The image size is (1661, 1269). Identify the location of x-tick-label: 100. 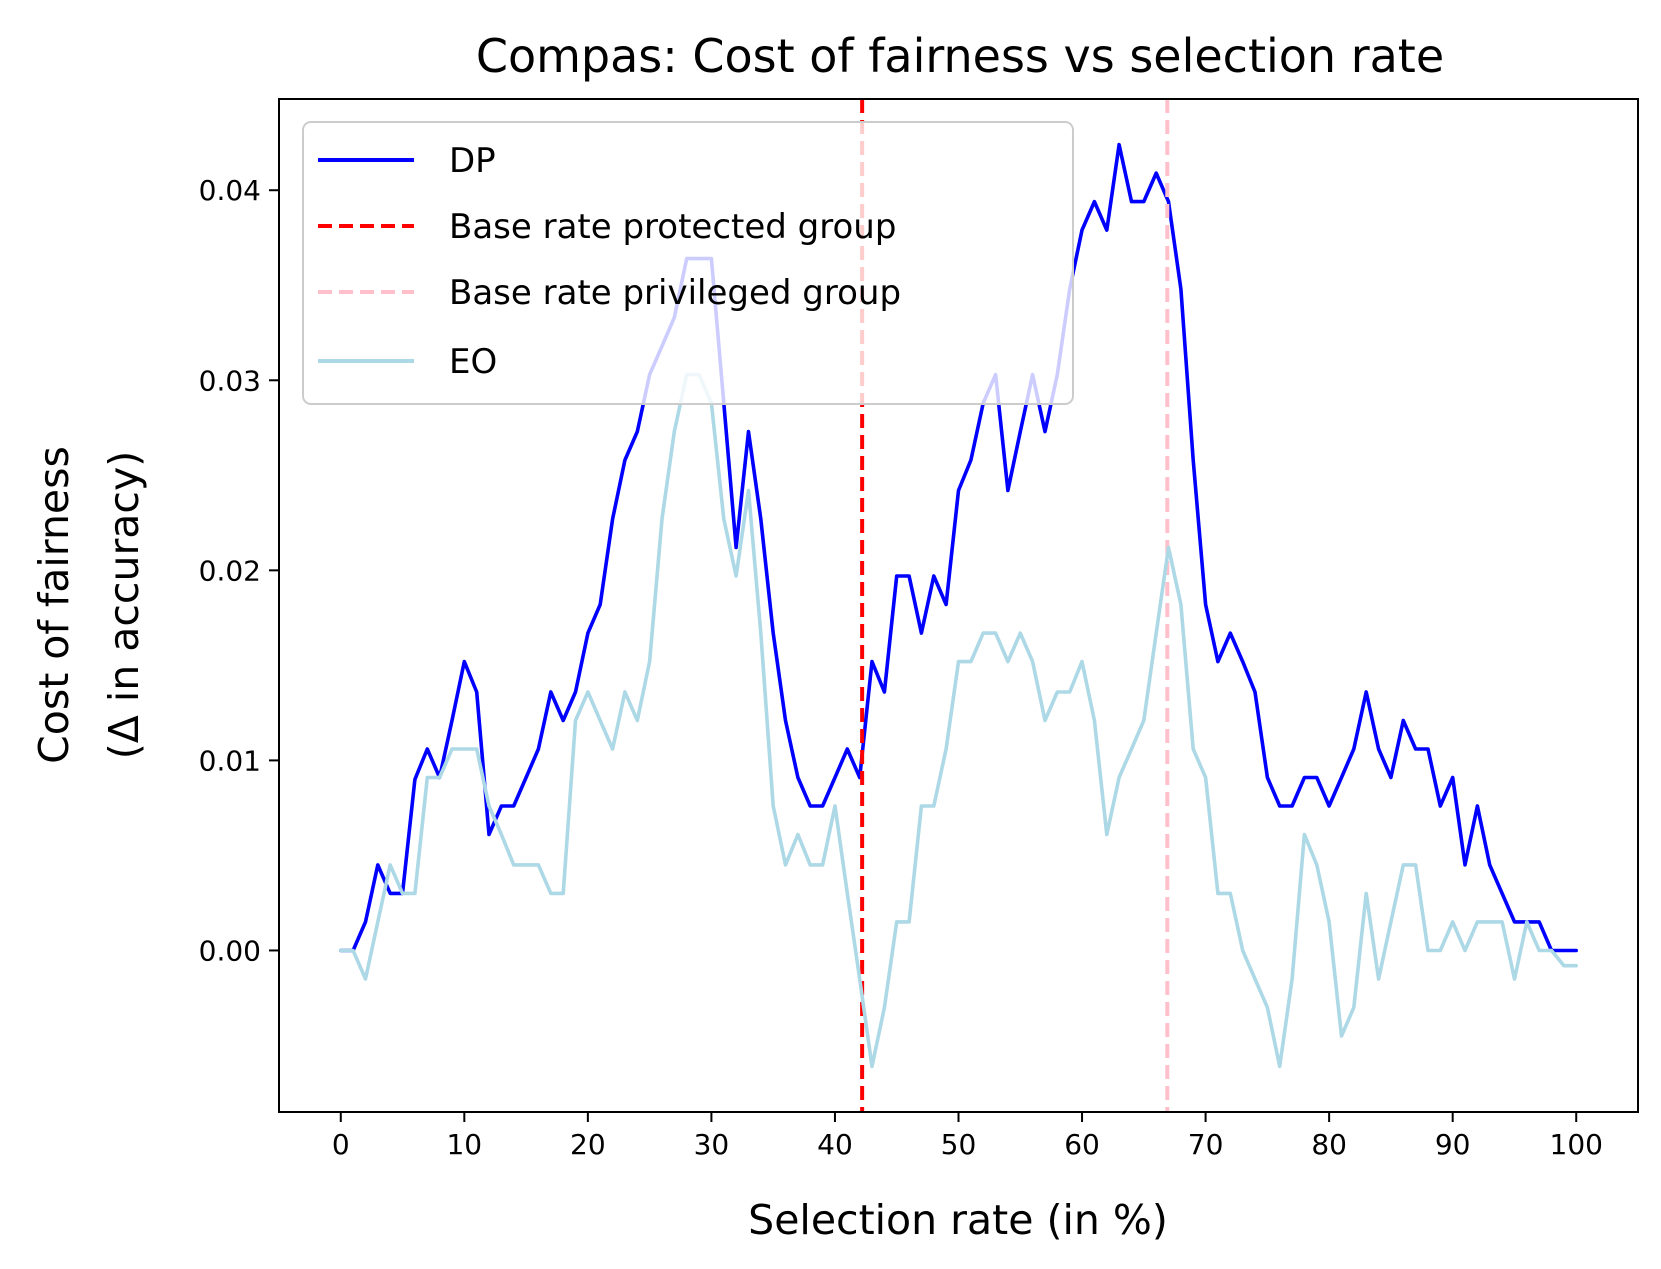
(1576, 1144).